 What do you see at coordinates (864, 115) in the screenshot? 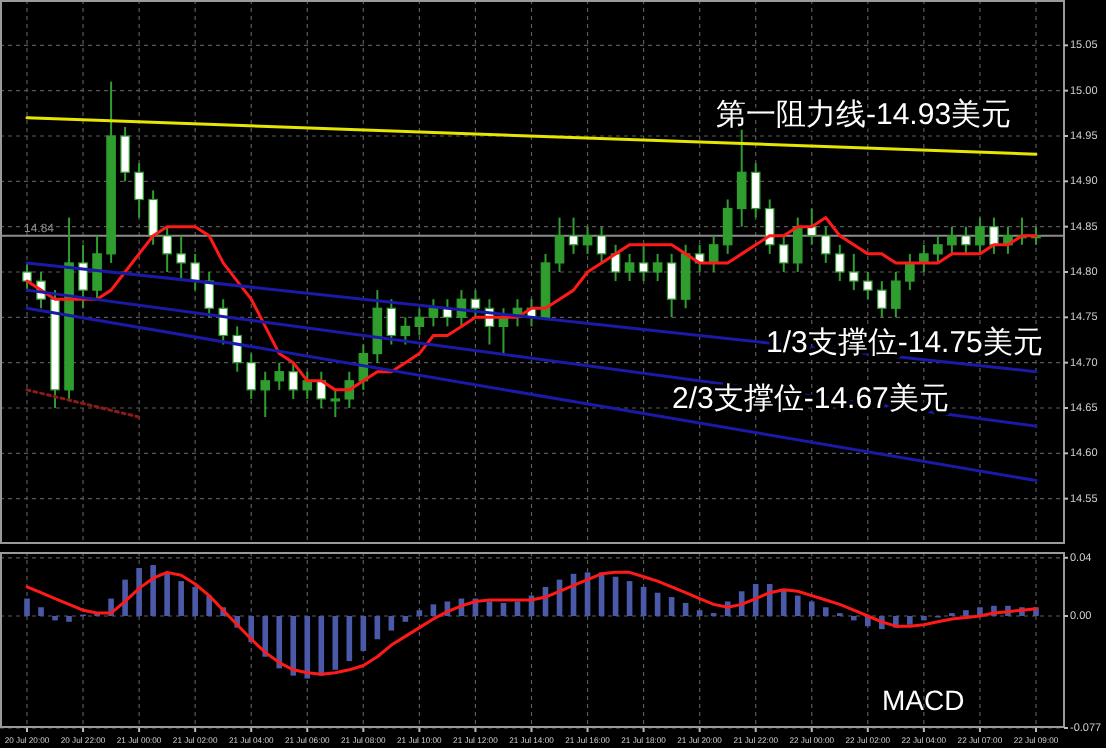
I see `annotation: 第一阻力线-14.93美元` at bounding box center [864, 115].